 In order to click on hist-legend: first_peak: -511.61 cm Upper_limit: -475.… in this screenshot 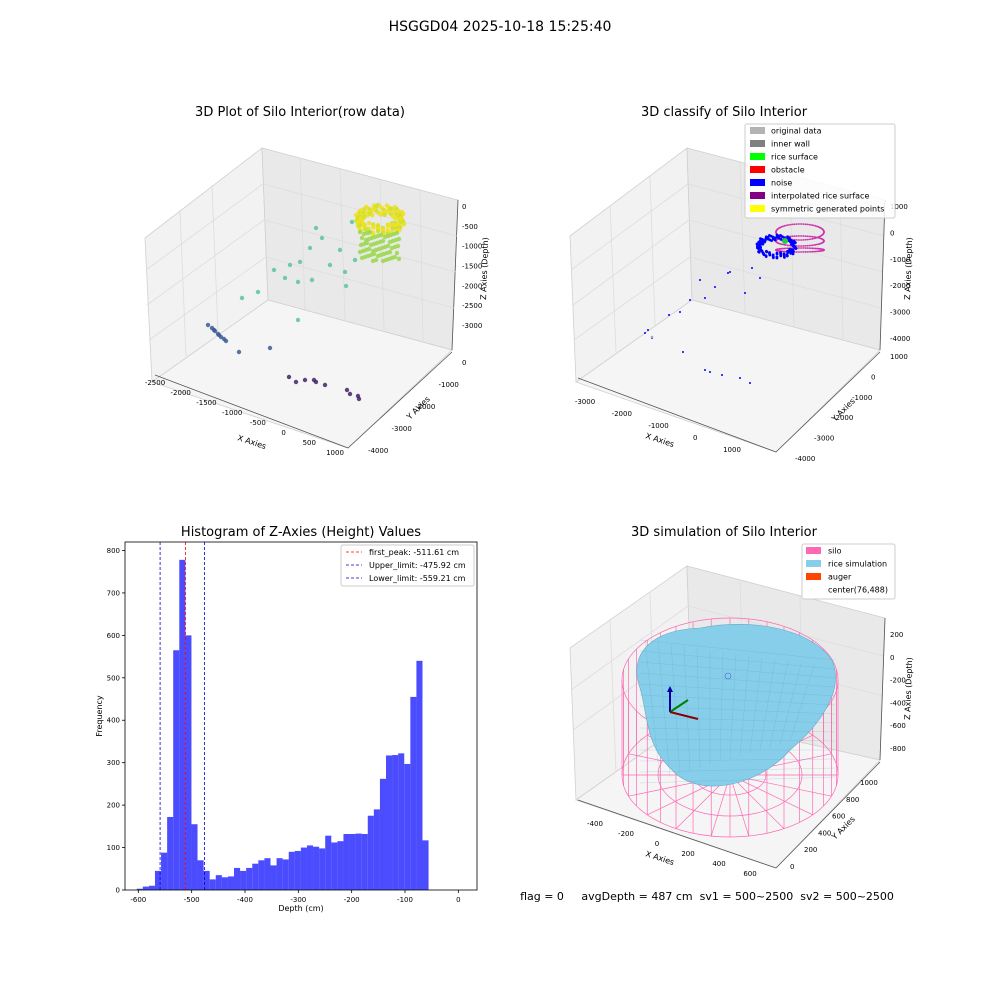, I will do `click(407, 565)`.